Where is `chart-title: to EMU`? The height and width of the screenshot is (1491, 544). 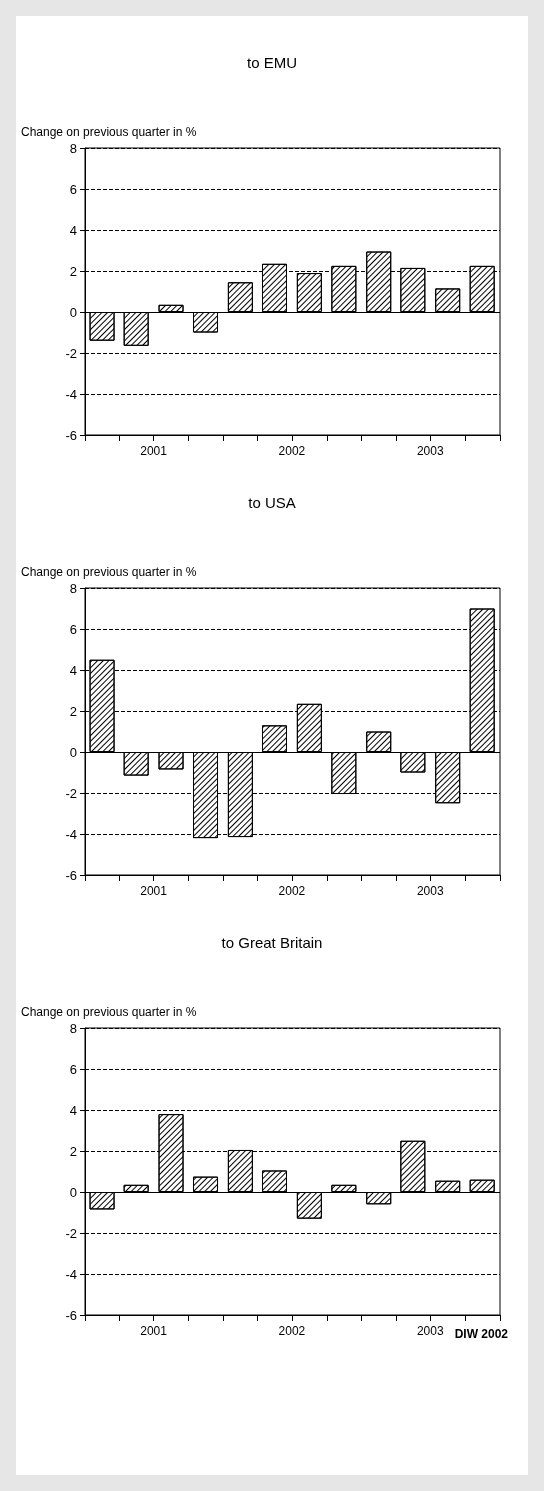
chart-title: to EMU is located at coordinates (272, 62).